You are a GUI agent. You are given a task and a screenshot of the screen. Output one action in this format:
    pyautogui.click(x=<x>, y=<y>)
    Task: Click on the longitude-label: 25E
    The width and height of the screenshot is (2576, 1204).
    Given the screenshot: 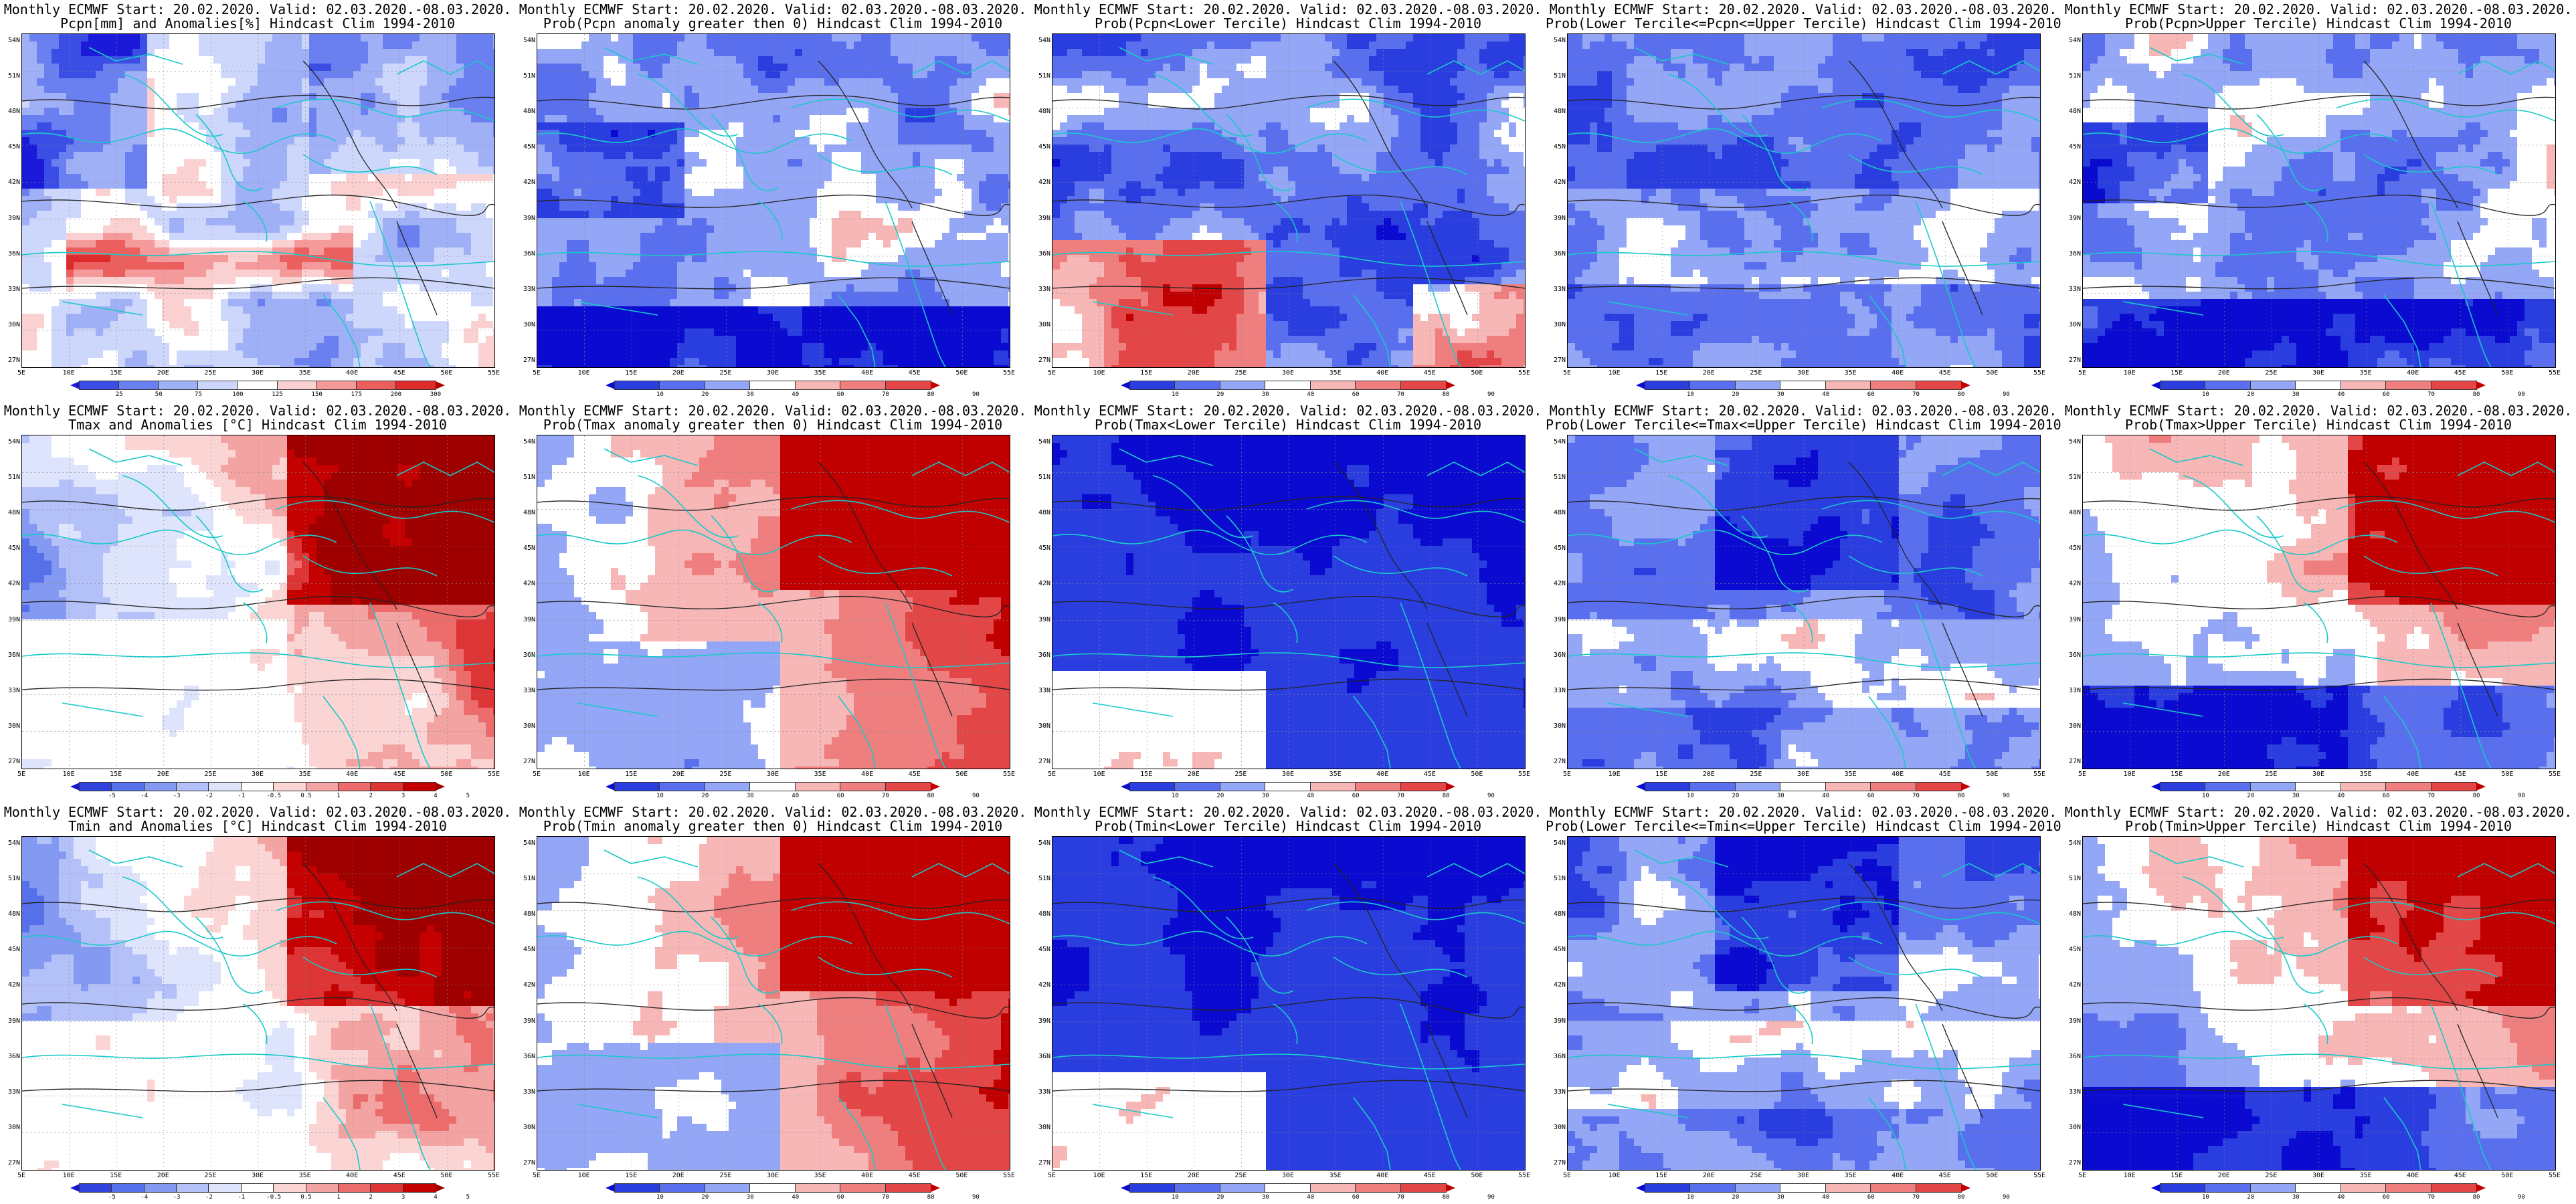 What is the action you would take?
    pyautogui.click(x=725, y=774)
    